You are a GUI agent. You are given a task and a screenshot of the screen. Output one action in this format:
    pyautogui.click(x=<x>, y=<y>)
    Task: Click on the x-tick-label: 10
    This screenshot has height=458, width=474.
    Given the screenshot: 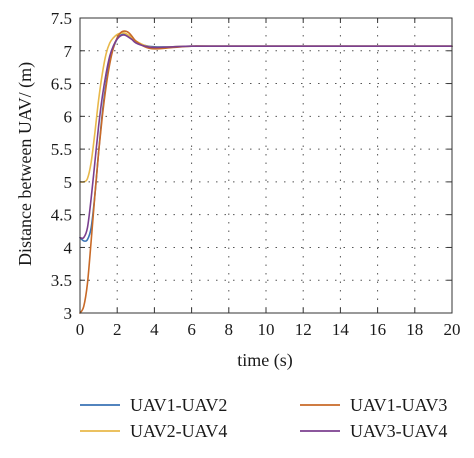 What is the action you would take?
    pyautogui.click(x=266, y=329)
    